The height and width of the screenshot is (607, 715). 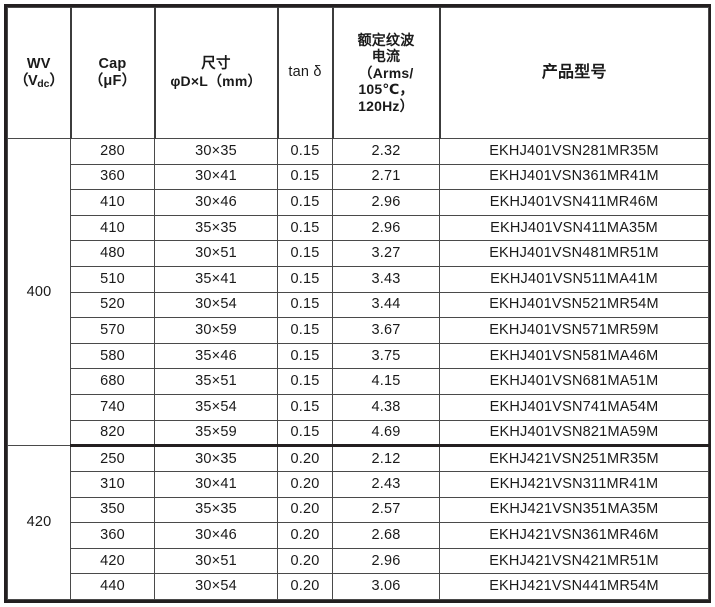 I want to click on table-row: 680 35×51 0.15 4.15 EKHJ401VSN681MA51M, so click(x=358, y=382).